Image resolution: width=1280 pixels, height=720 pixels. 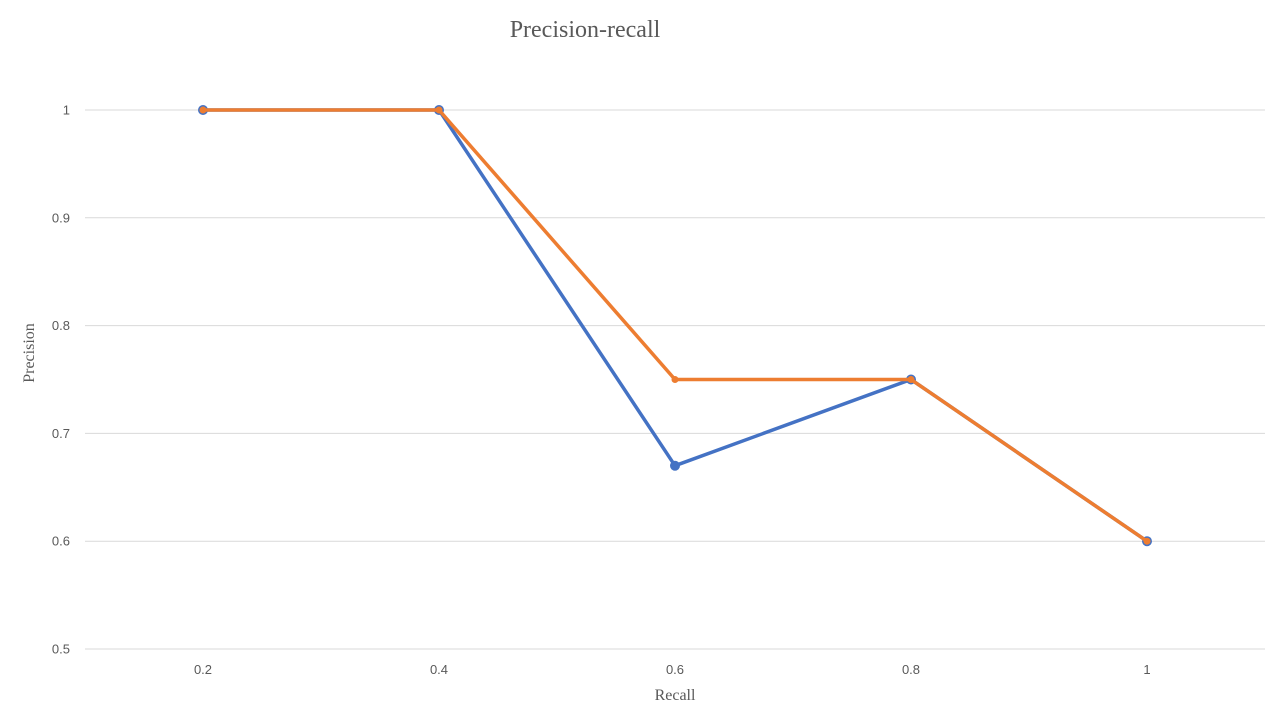 I want to click on y-tick-label: 0.9, so click(x=61, y=217).